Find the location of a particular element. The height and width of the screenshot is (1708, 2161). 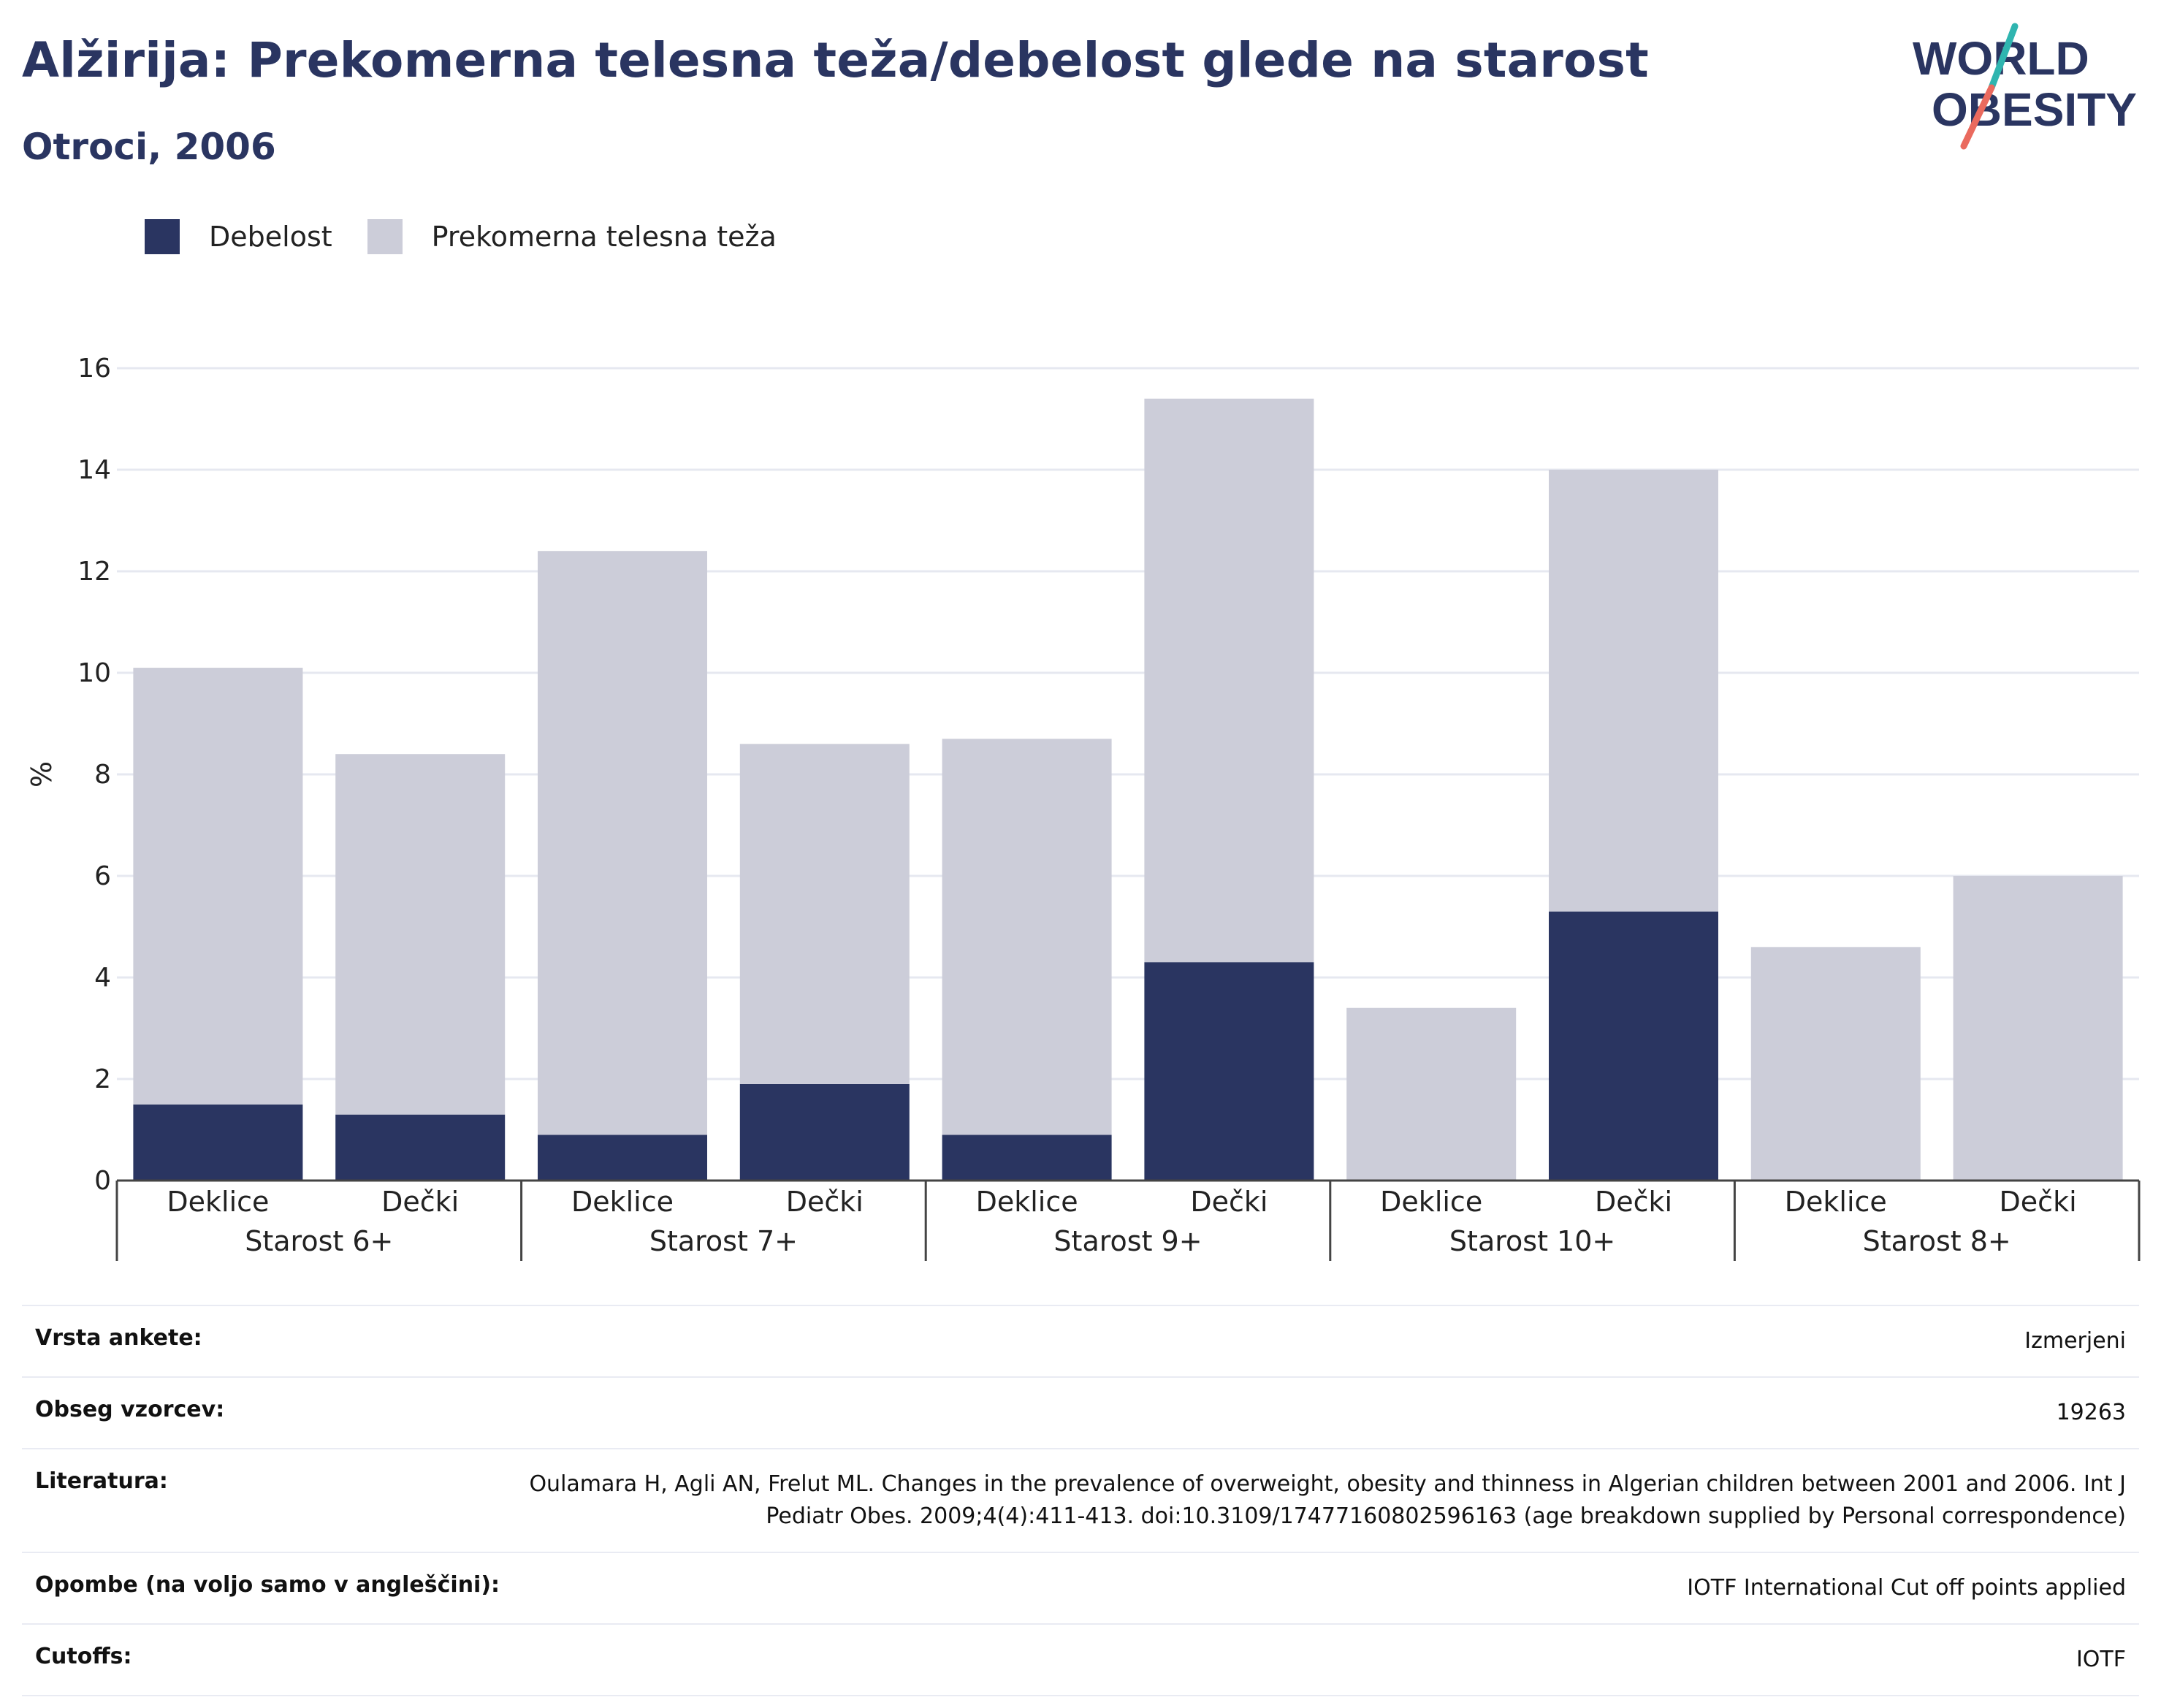

y-axis-title: % is located at coordinates (42, 774).